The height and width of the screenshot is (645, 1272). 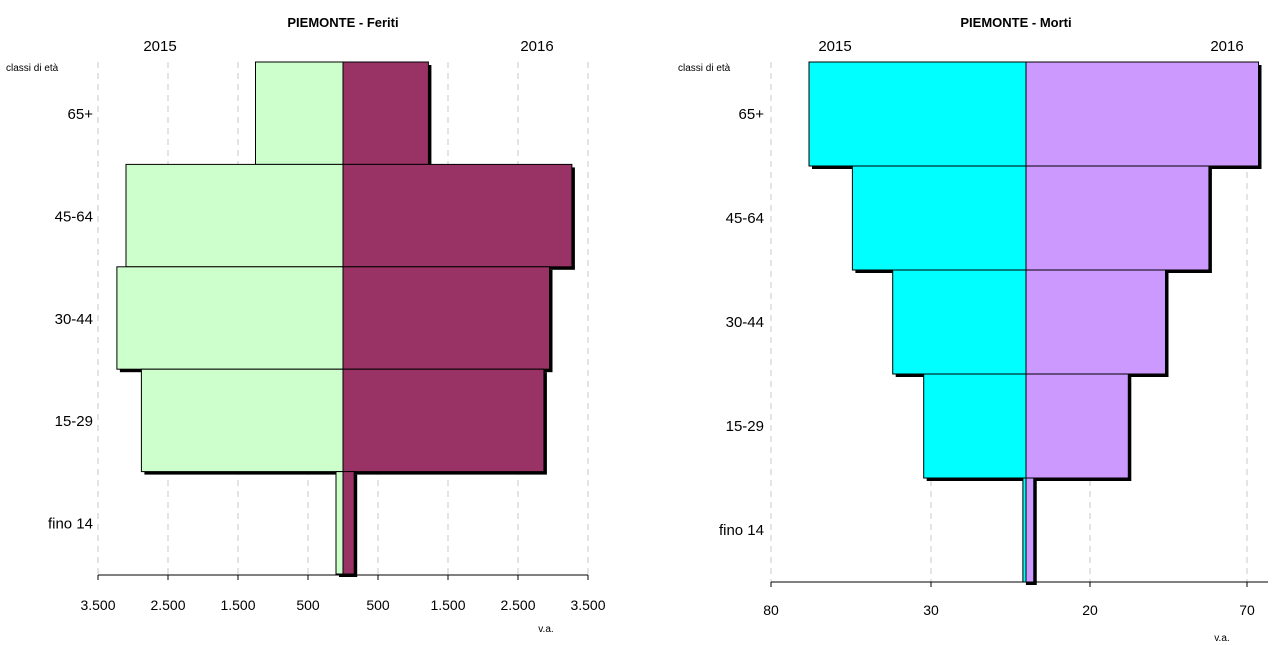 I want to click on x-tick-label: 80, so click(x=771, y=610).